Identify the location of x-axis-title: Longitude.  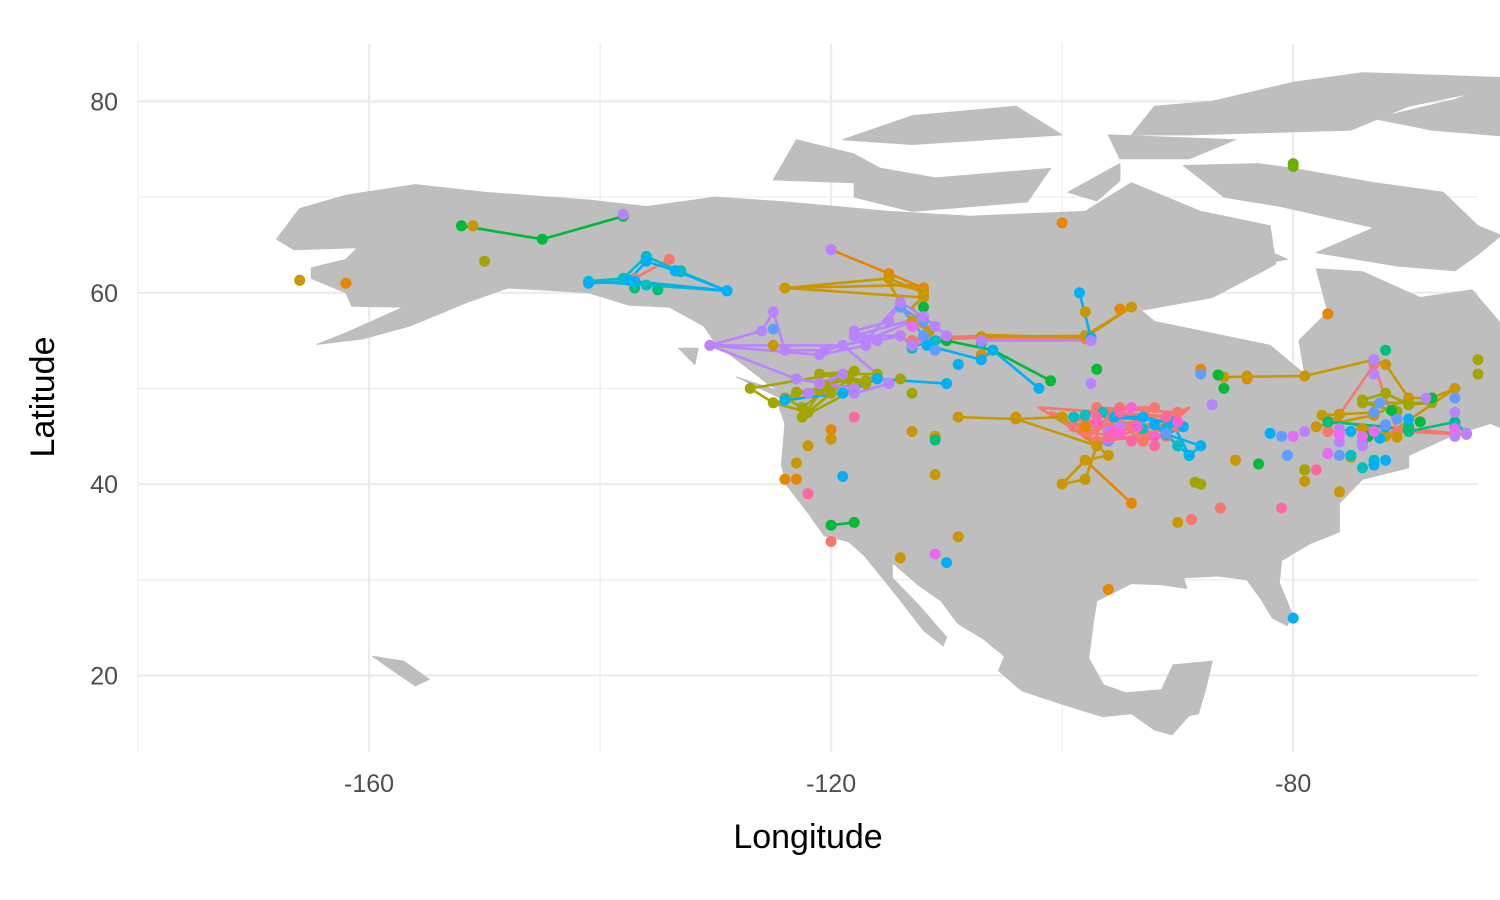
(807, 837).